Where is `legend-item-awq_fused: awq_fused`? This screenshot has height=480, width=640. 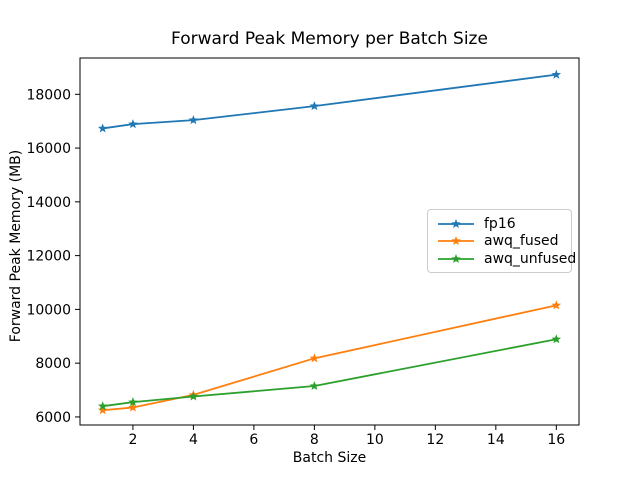
legend-item-awq_fused: awq_fused is located at coordinates (500, 241).